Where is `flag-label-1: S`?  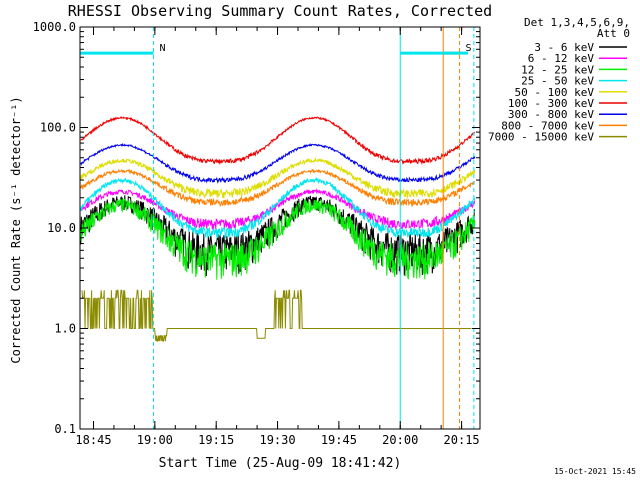
flag-label-1: S is located at coordinates (469, 48).